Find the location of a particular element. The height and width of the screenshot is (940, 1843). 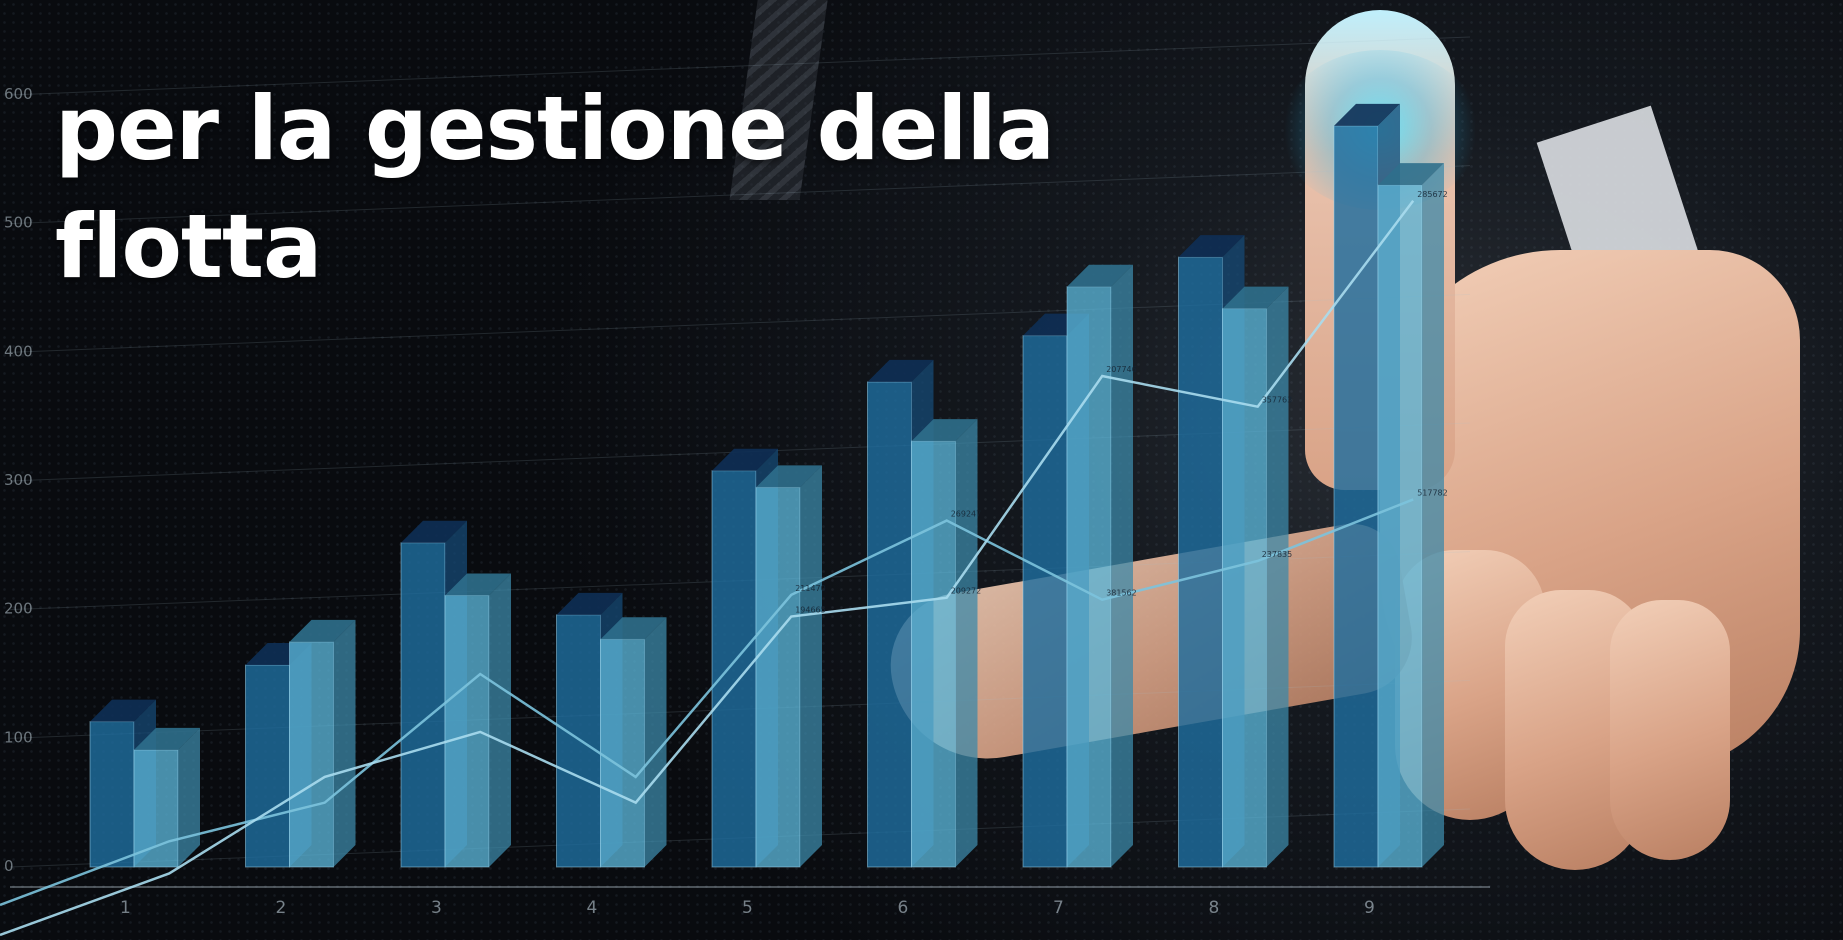

y-tick-label: 600 is located at coordinates (18, 94).